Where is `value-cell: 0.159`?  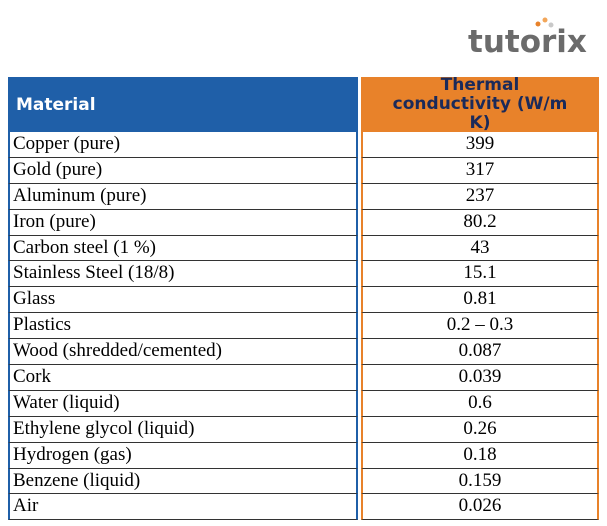
value-cell: 0.159 is located at coordinates (480, 481).